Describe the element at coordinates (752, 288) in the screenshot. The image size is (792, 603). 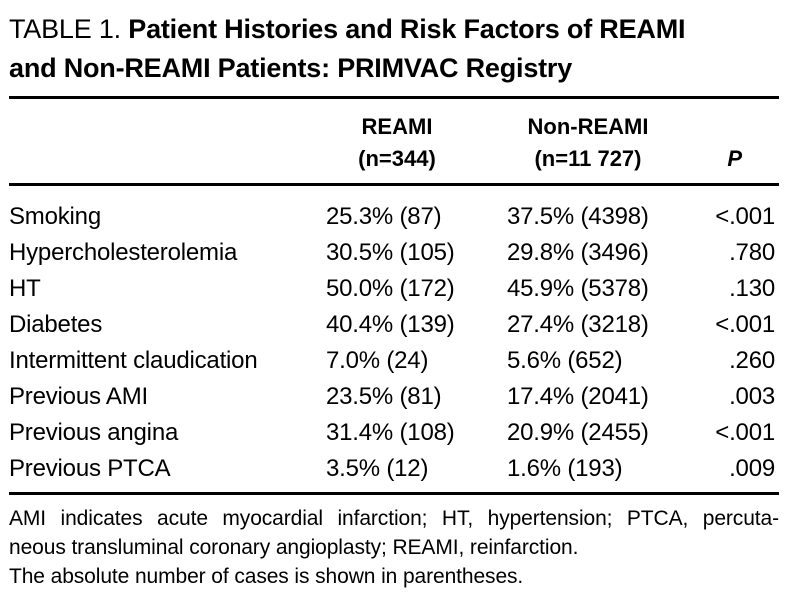
I see `p-value: .130` at that location.